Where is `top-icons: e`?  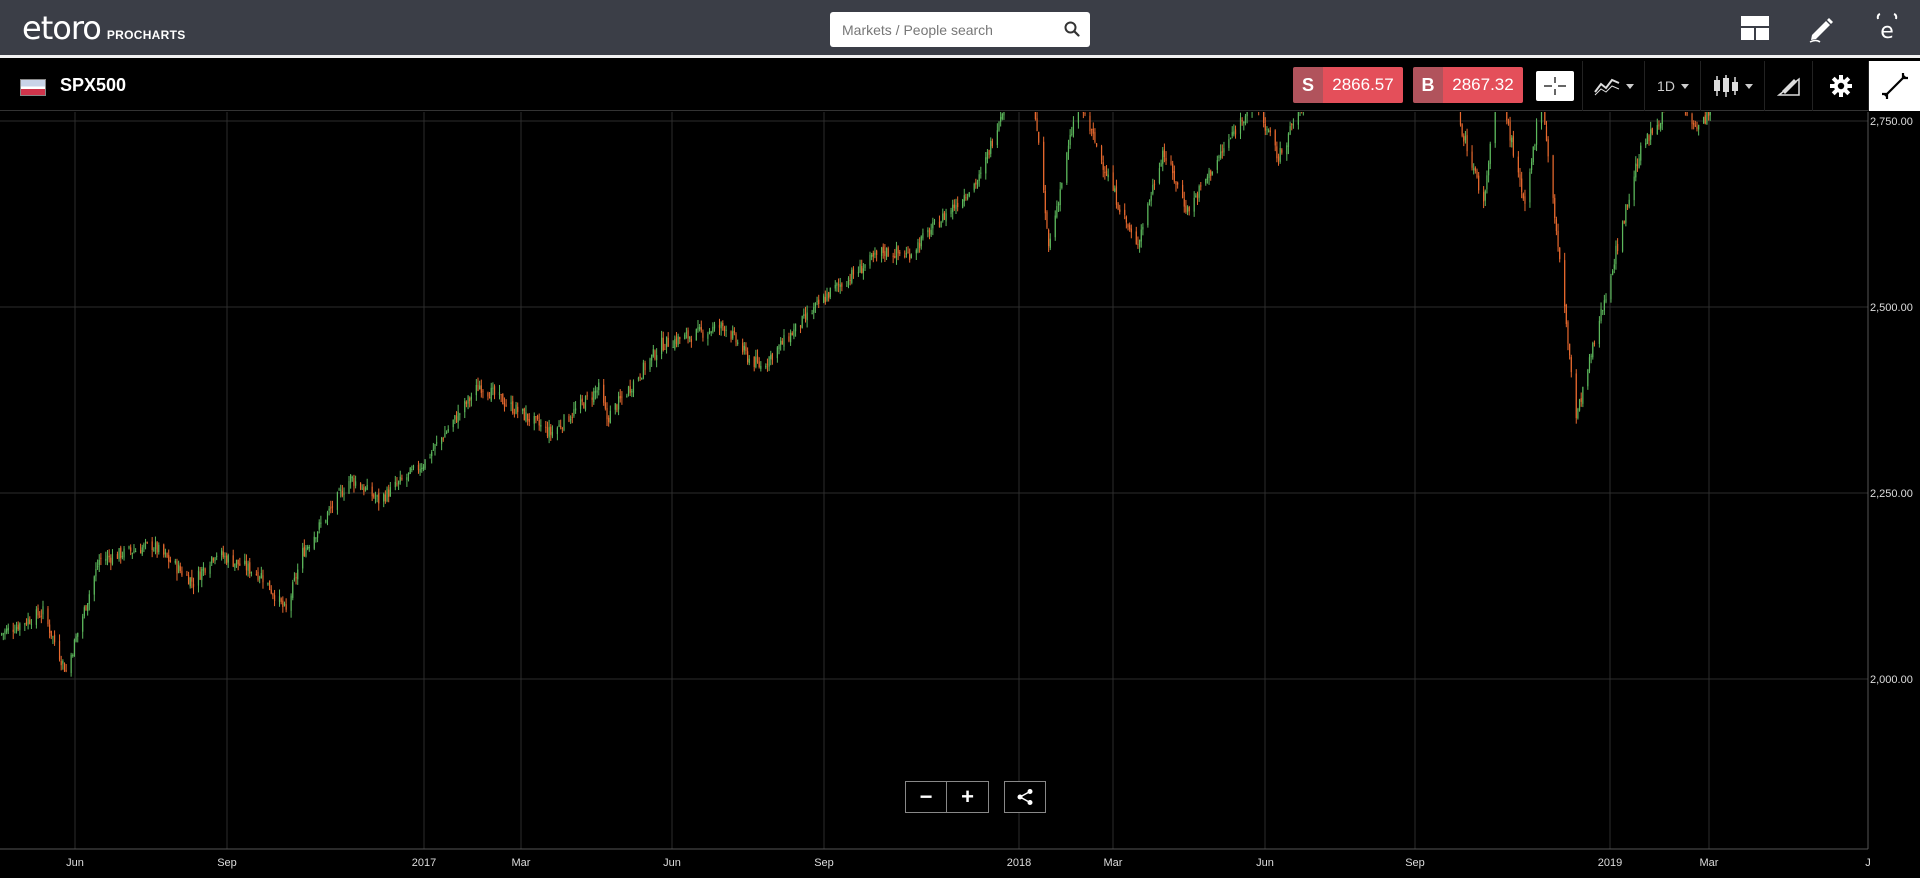
top-icons: e is located at coordinates (1821, 27).